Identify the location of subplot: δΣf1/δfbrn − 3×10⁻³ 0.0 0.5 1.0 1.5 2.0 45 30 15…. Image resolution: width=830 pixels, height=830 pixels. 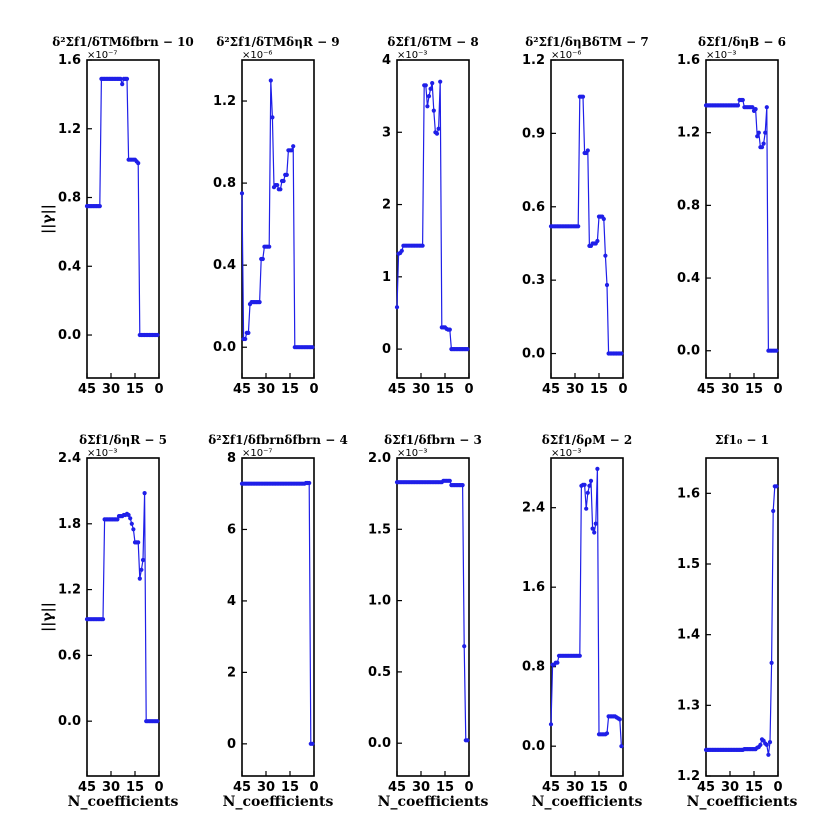
(428, 621).